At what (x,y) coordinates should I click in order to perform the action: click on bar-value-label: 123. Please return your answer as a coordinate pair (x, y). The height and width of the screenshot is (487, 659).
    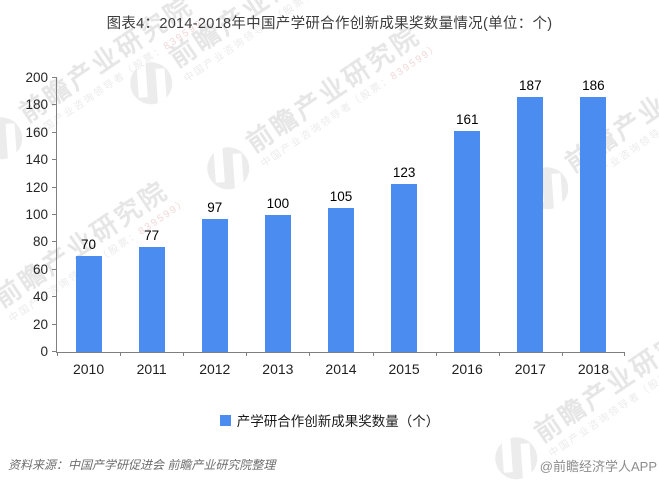
    Looking at the image, I should click on (404, 172).